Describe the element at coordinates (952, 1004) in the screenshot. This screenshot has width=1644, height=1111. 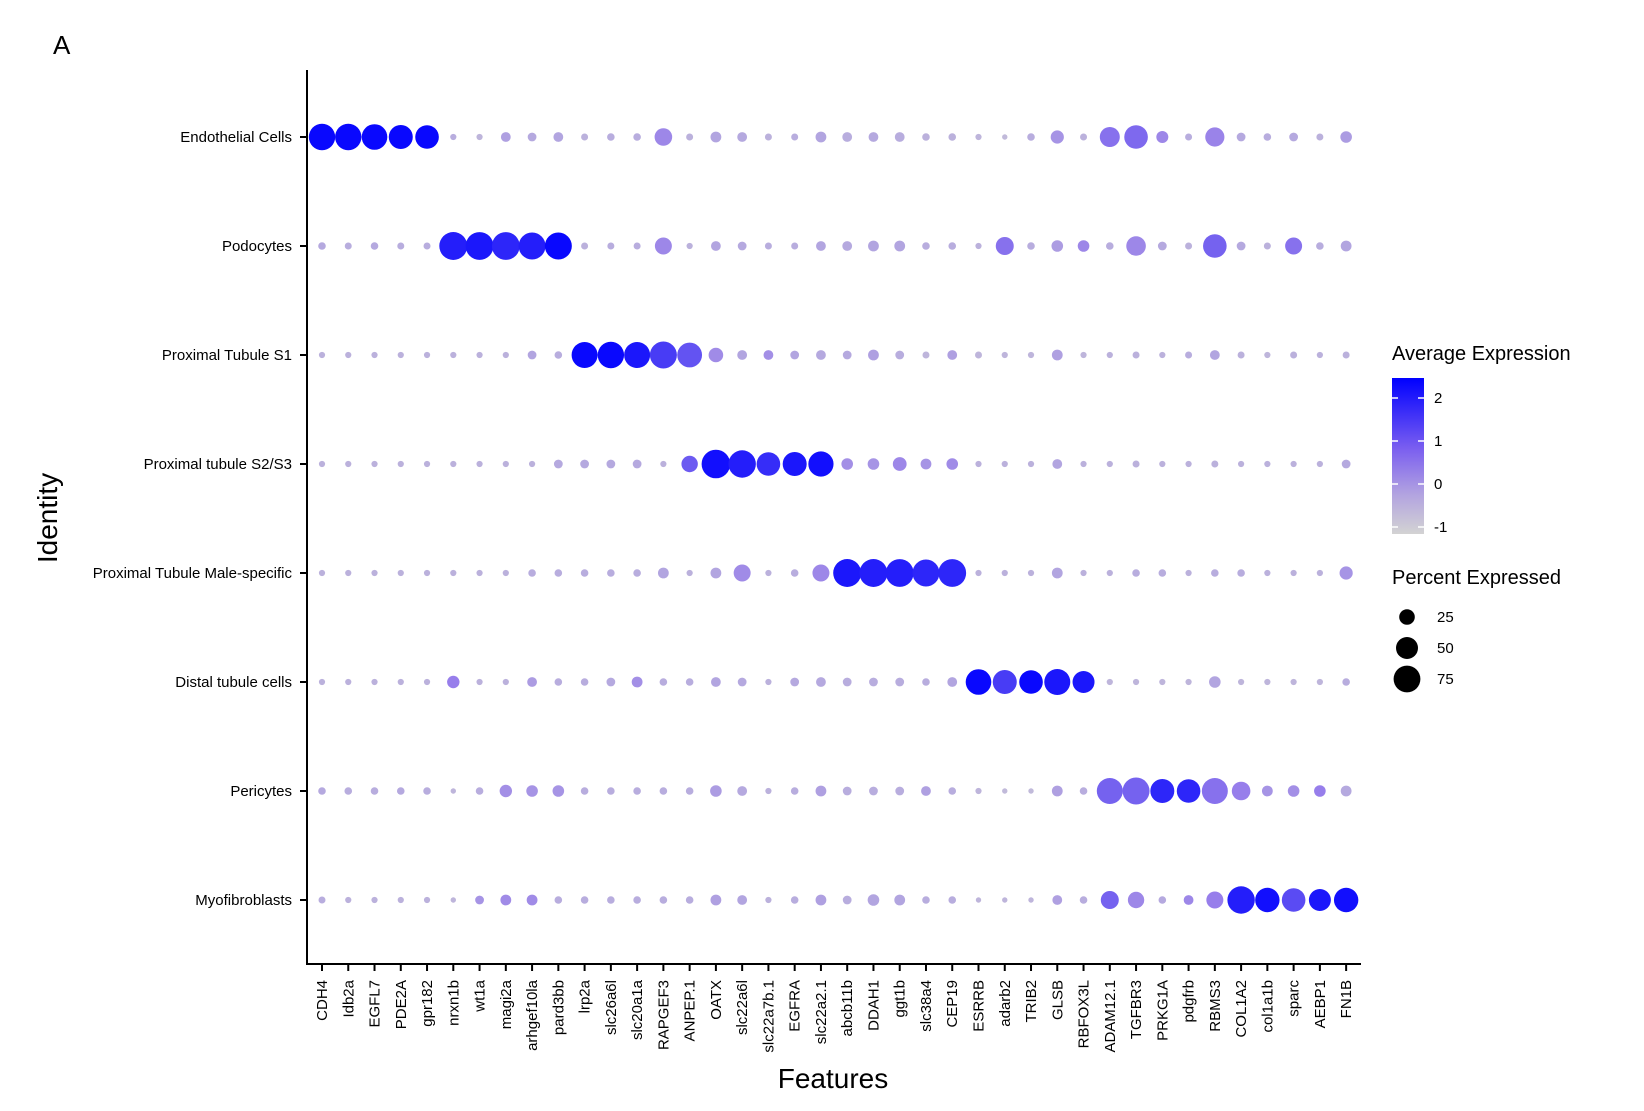
I see `x-tick-label: CEP19` at that location.